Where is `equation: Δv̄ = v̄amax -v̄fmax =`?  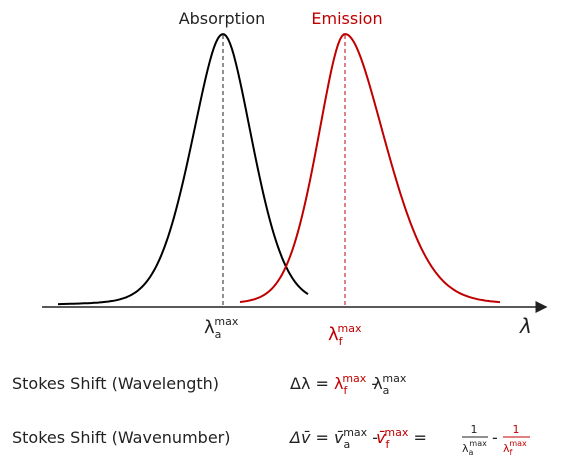
equation: Δv̄ = v̄amax -v̄fmax = is located at coordinates (357, 436).